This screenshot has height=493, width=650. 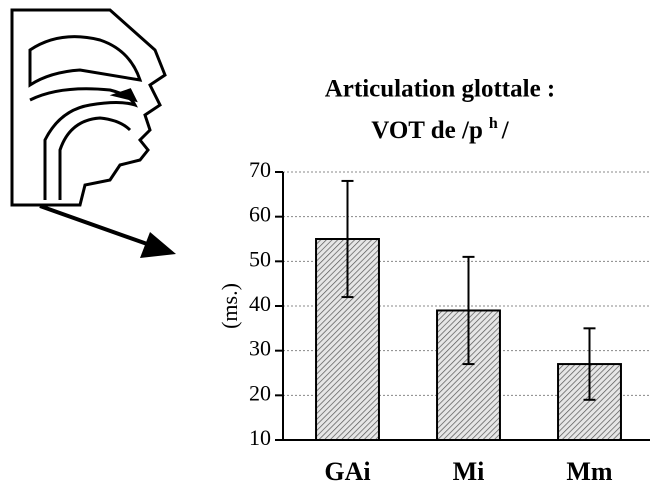 I want to click on bar, so click(x=347, y=339).